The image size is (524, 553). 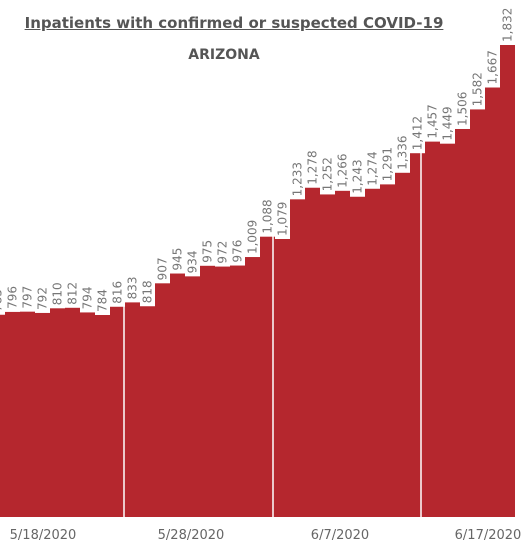 What do you see at coordinates (193, 261) in the screenshot?
I see `value-label-14: 934` at bounding box center [193, 261].